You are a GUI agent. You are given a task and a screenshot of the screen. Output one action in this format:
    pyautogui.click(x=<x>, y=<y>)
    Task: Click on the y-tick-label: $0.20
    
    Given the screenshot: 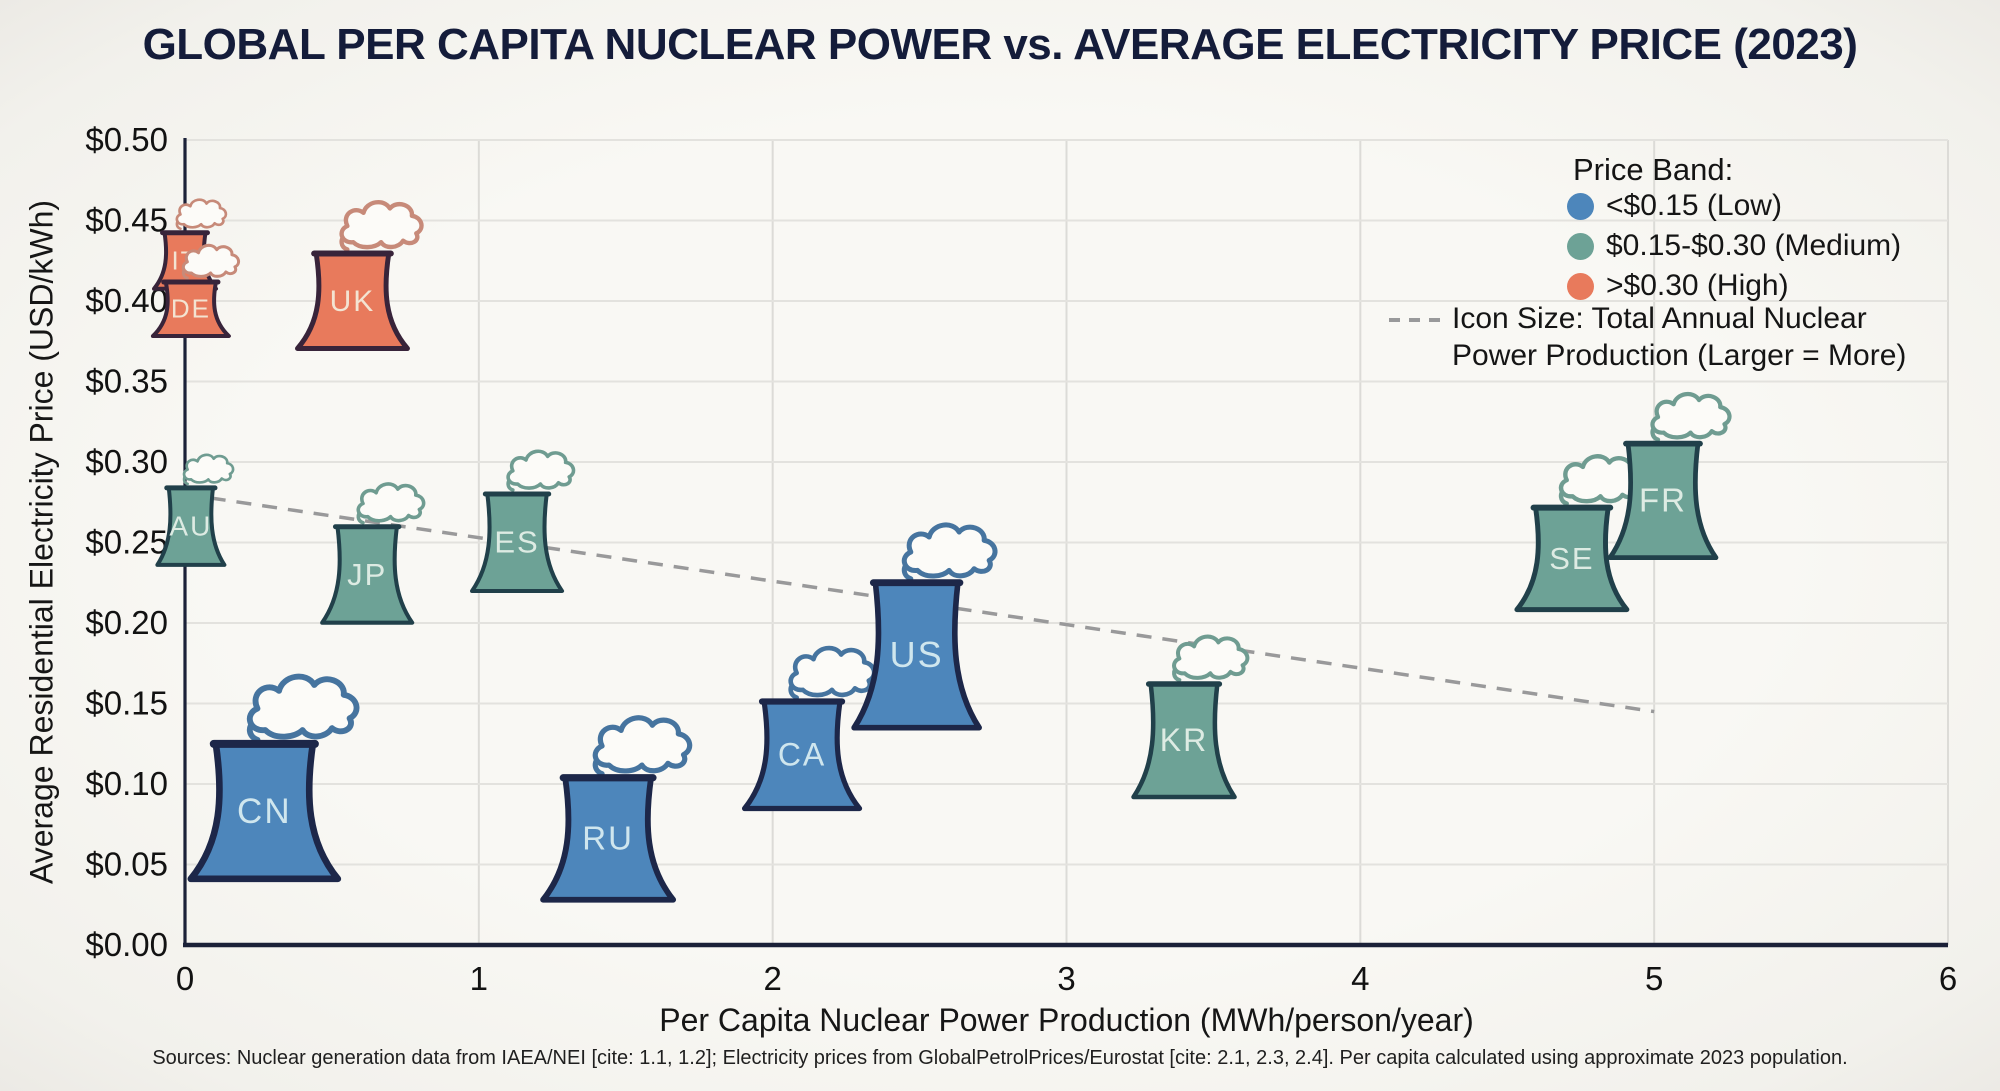 What is the action you would take?
    pyautogui.click(x=126, y=622)
    